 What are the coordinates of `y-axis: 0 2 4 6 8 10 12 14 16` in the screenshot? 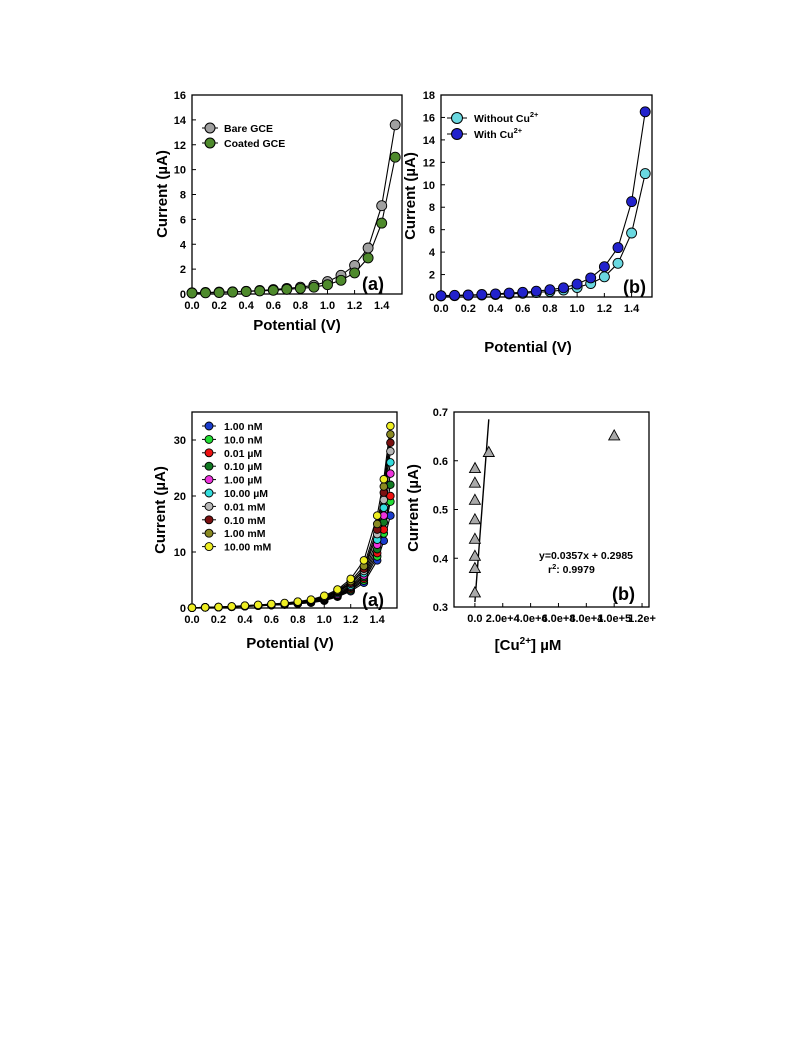 It's located at (185, 195).